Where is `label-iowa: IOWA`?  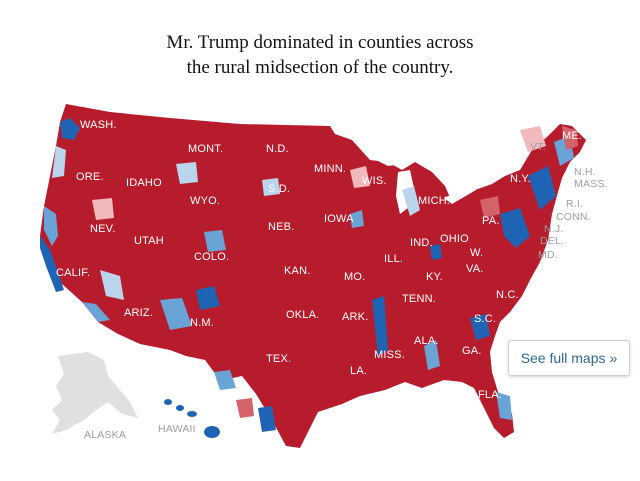 label-iowa: IOWA is located at coordinates (339, 219).